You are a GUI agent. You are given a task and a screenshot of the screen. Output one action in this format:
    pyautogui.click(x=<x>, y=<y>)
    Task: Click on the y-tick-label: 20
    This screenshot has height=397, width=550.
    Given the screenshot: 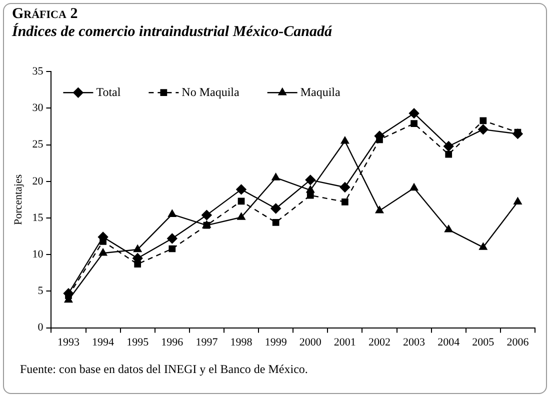 What is the action you would take?
    pyautogui.click(x=38, y=181)
    